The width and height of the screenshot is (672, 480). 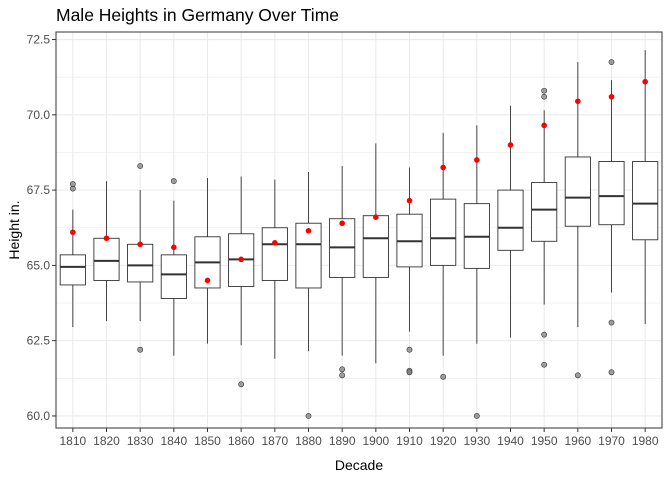 I want to click on box-1900, so click(x=375, y=253).